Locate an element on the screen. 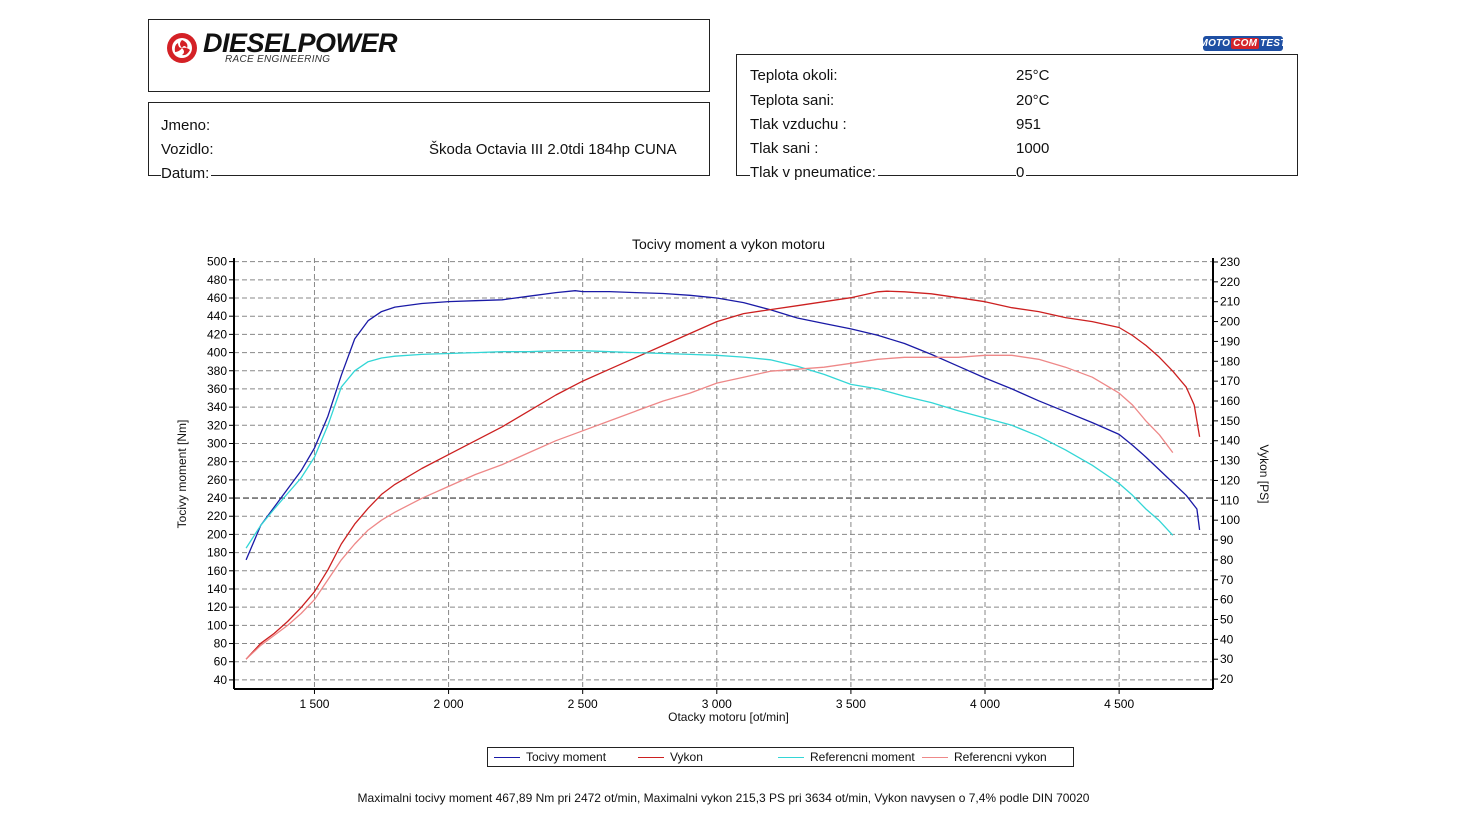  partner-logo-right: TEST is located at coordinates (1273, 43).